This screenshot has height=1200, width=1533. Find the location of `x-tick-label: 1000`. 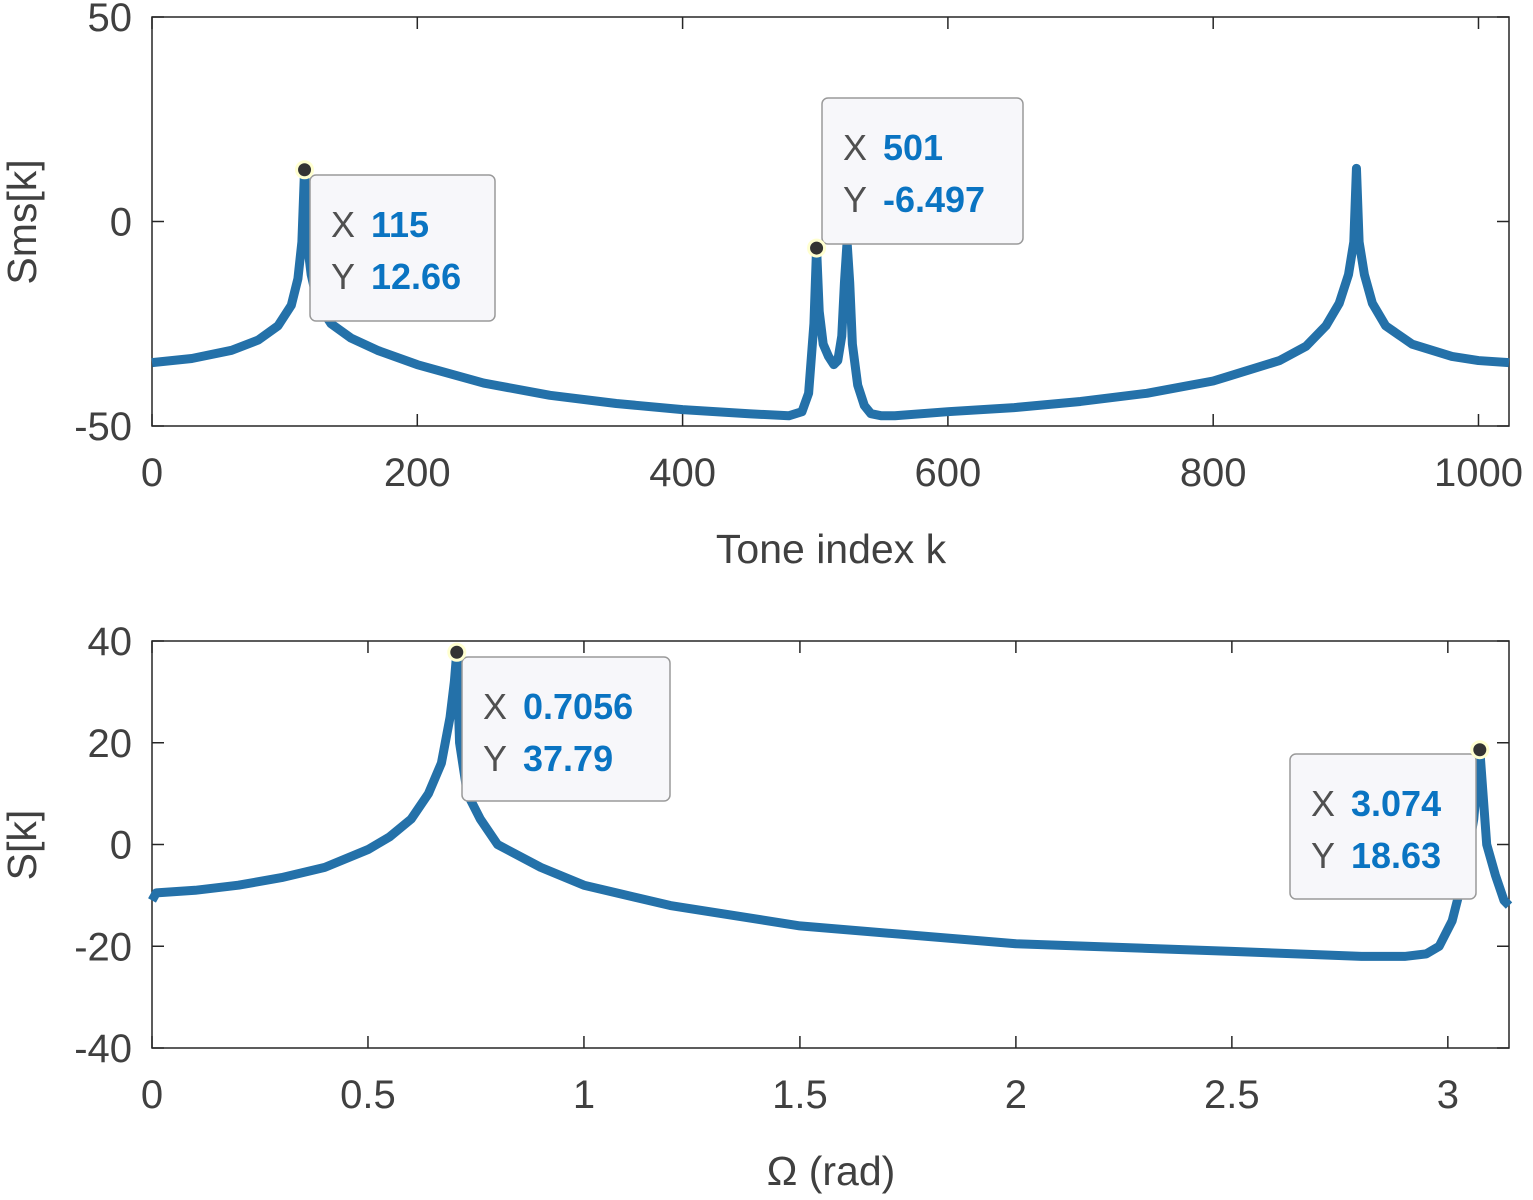

x-tick-label: 1000 is located at coordinates (1478, 473).